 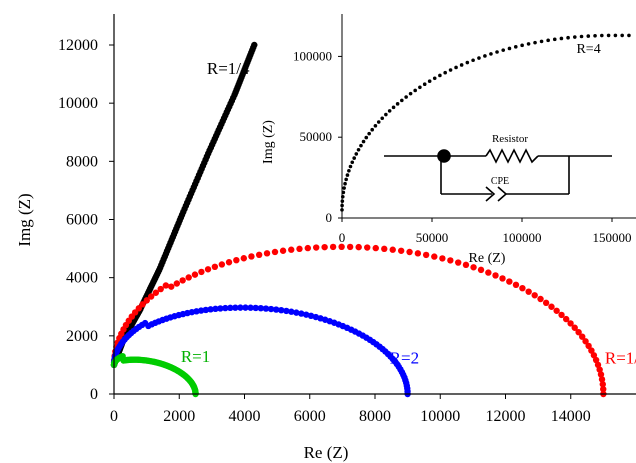 I want to click on main-x-ticks: 0 2000 4000 6000 8000 10000 12000 14000, so click(x=350, y=409).